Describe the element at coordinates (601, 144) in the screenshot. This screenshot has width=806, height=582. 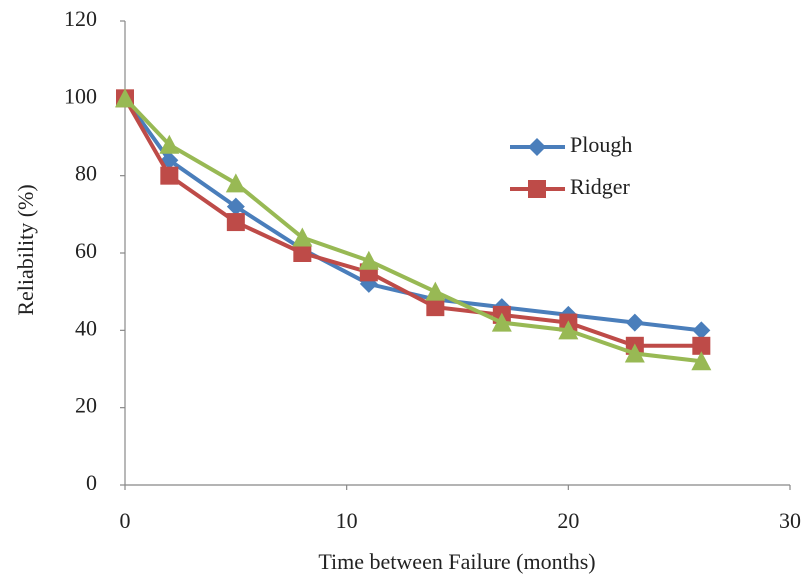
I see `legend-label: Plough` at that location.